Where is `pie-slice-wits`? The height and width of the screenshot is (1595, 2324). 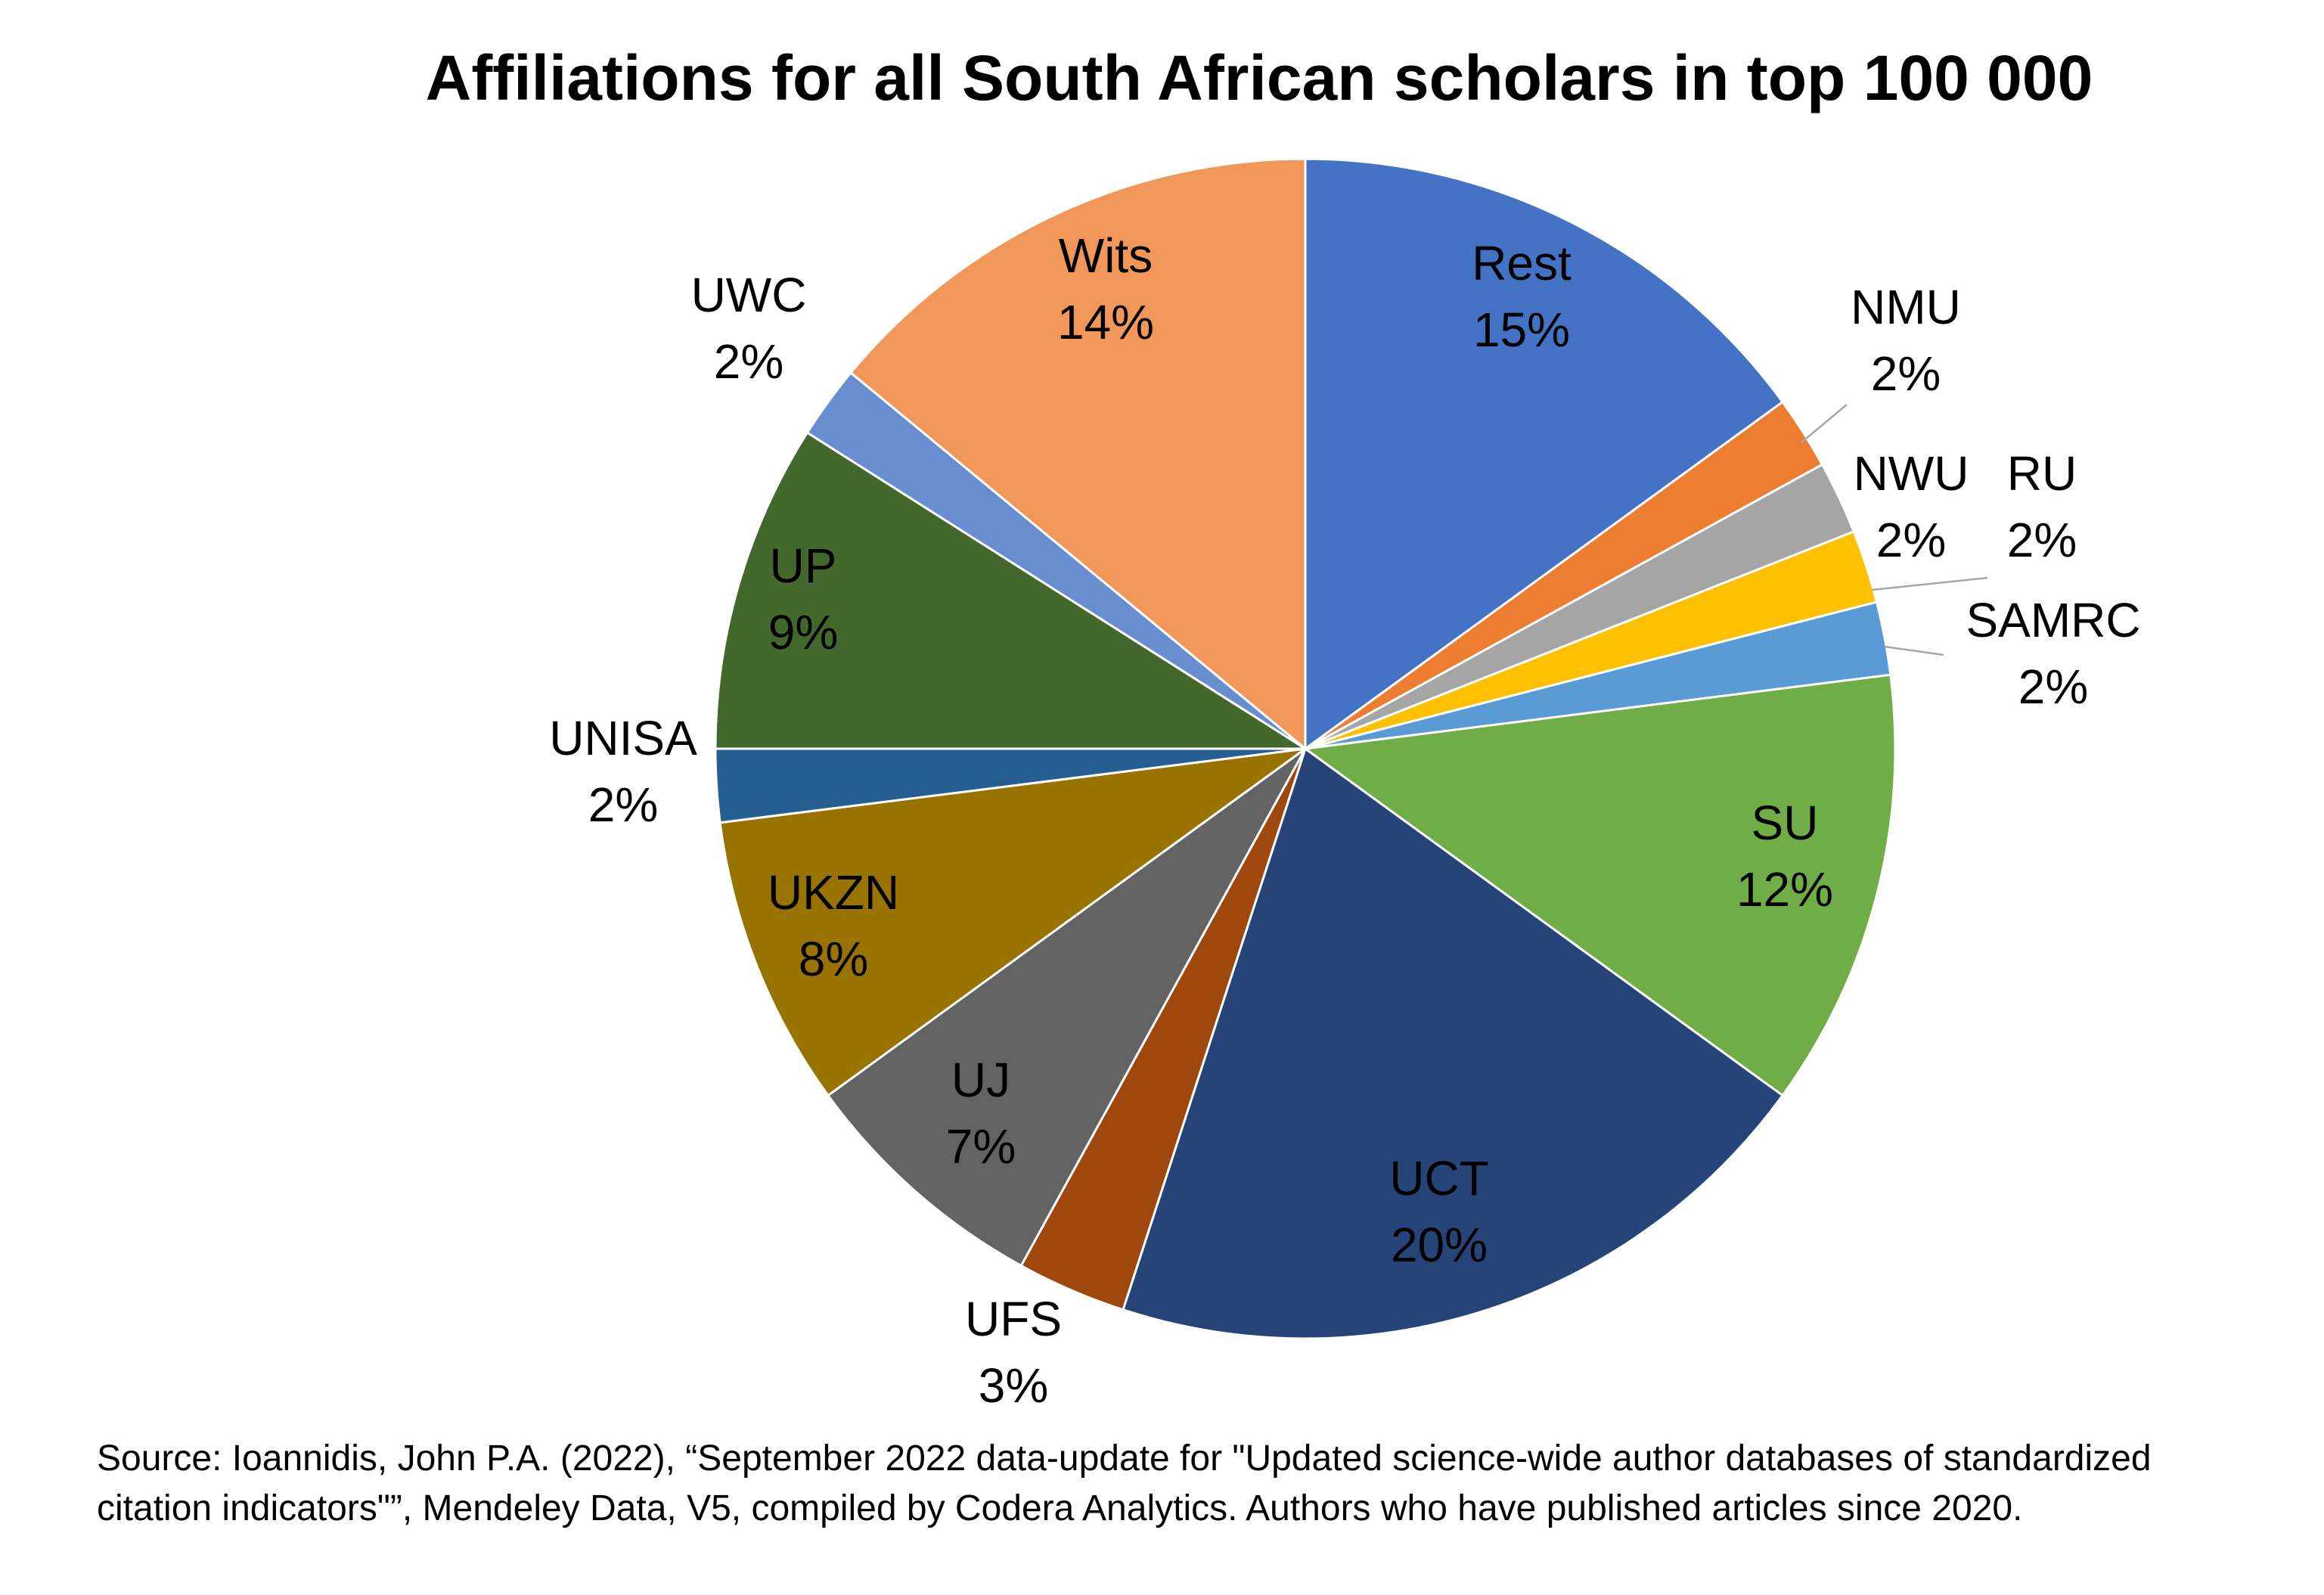 pie-slice-wits is located at coordinates (1078, 454).